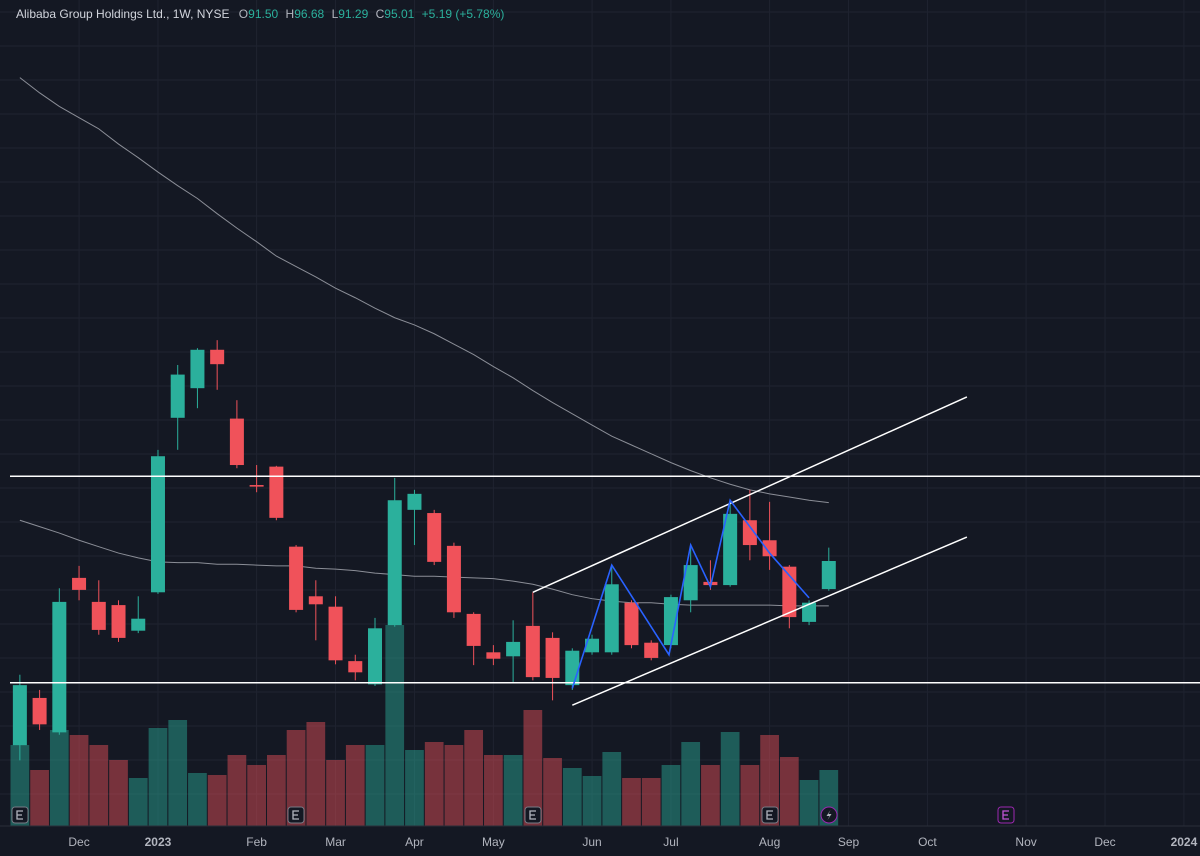 The width and height of the screenshot is (1200, 856). Describe the element at coordinates (158, 842) in the screenshot. I see `x-tick-label: 2023` at that location.